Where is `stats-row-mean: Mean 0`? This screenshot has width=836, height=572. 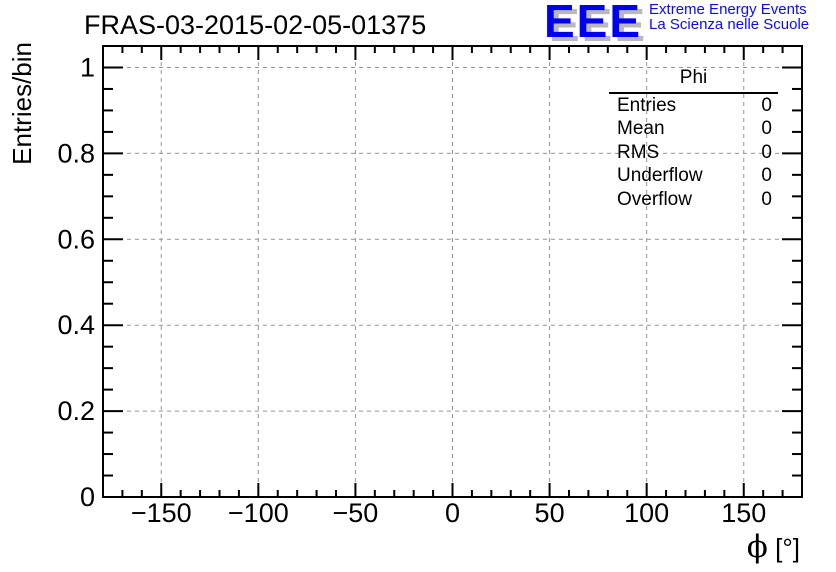
stats-row-mean: Mean 0 is located at coordinates (693, 130).